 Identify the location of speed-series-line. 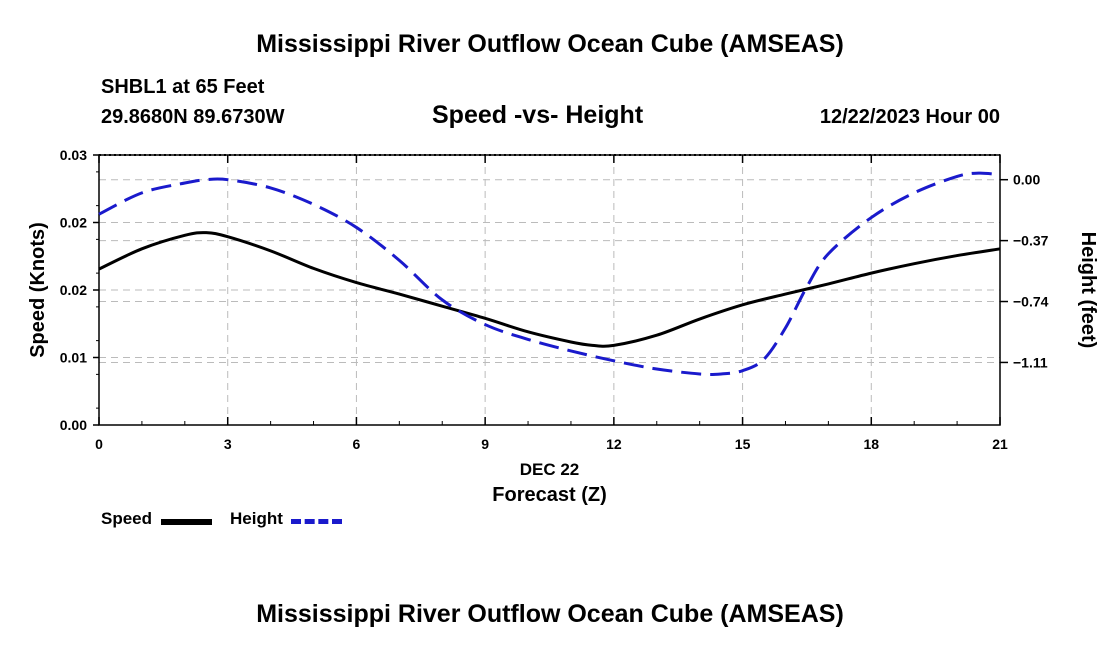
(549, 289).